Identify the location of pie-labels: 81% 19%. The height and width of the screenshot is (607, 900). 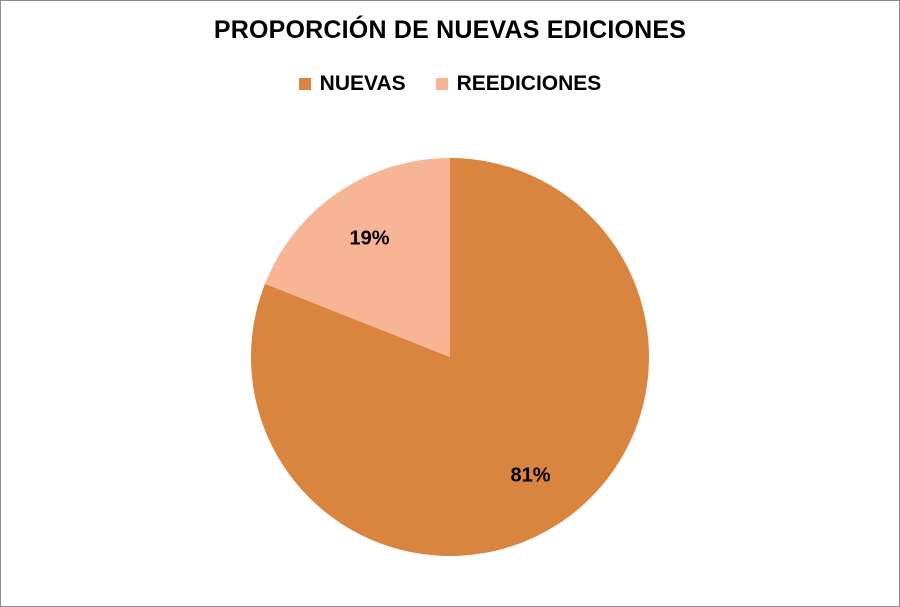
(449, 357).